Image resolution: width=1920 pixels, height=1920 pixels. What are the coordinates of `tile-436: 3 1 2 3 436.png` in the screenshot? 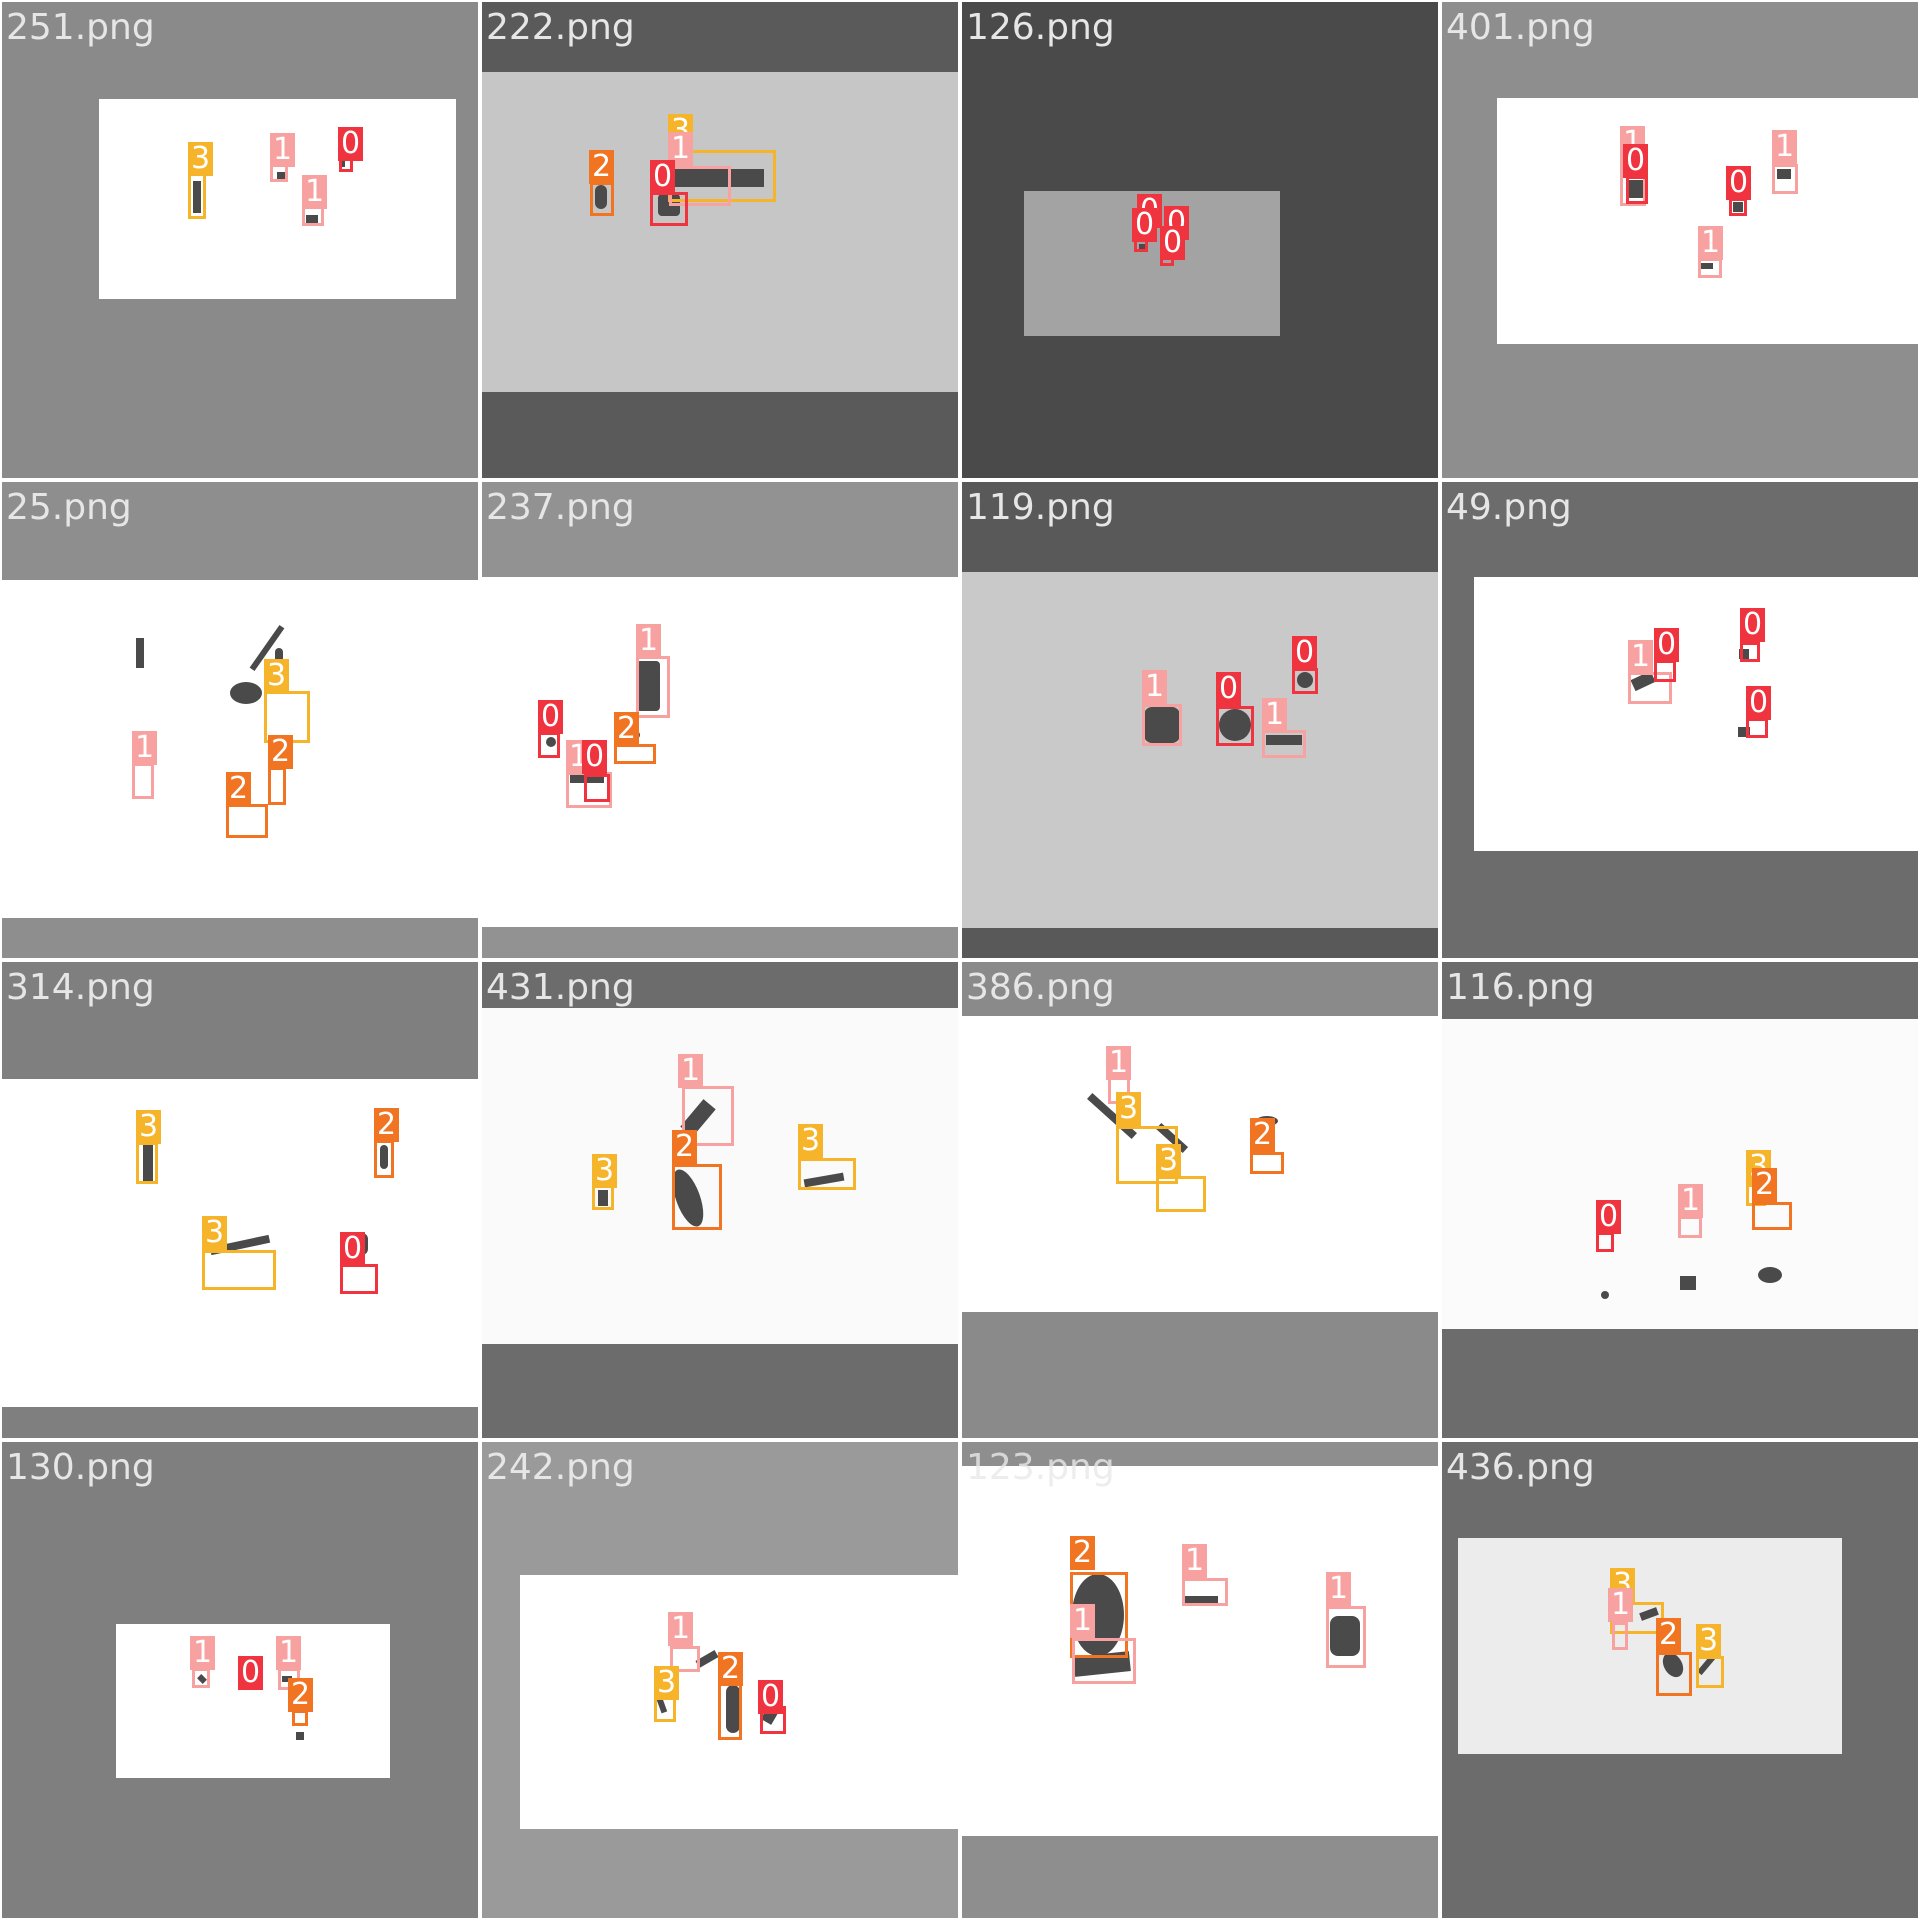 It's located at (1680, 1680).